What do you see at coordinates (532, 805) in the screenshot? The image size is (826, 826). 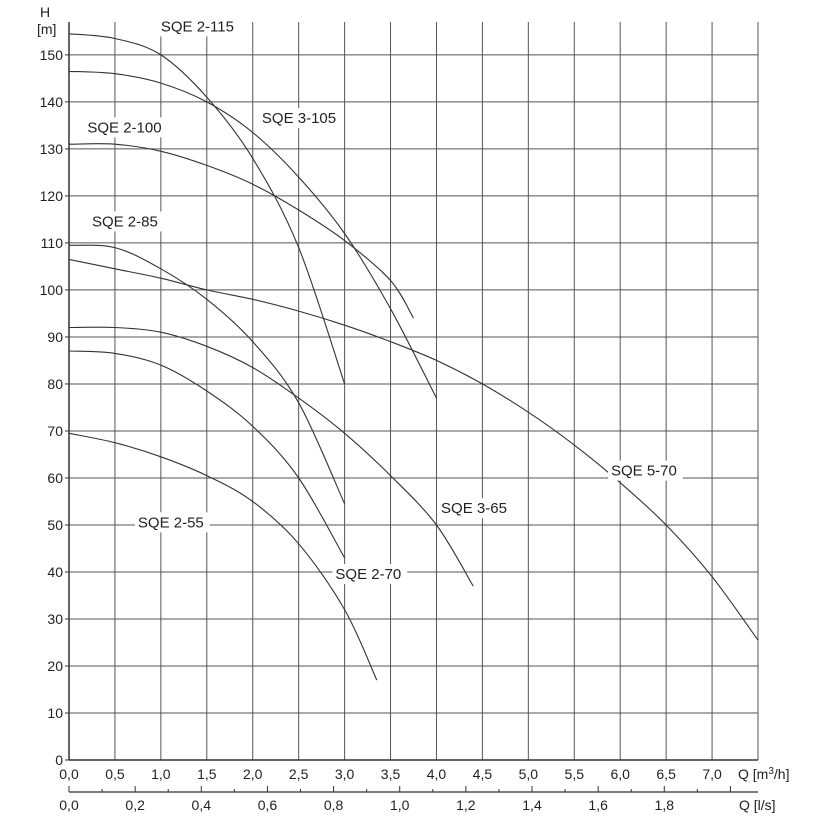 I see `x-tick-label-ls: 1,4` at bounding box center [532, 805].